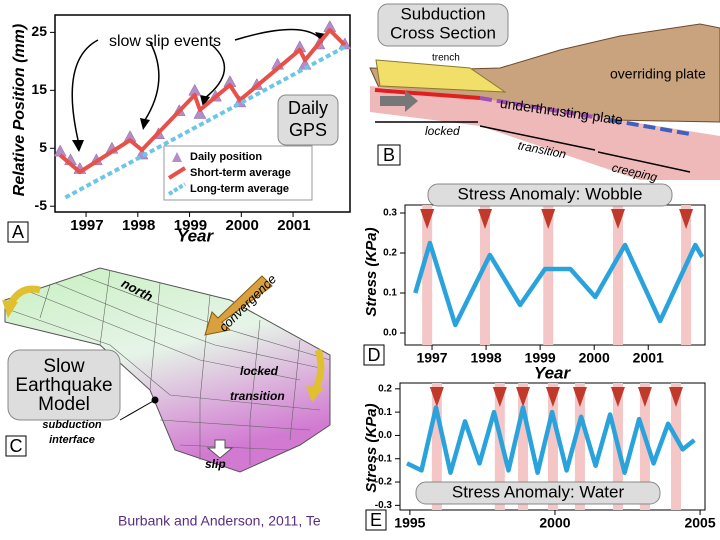  I want to click on label: slip, so click(215, 464).